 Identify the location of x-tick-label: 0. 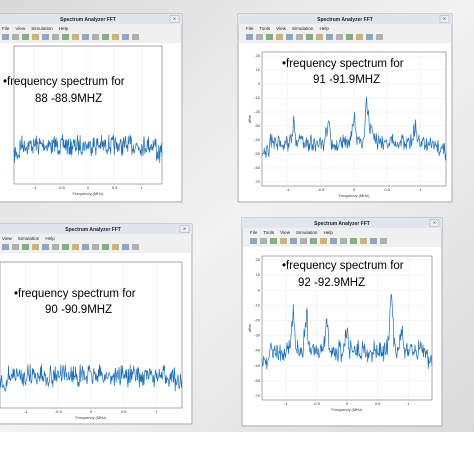
(354, 189).